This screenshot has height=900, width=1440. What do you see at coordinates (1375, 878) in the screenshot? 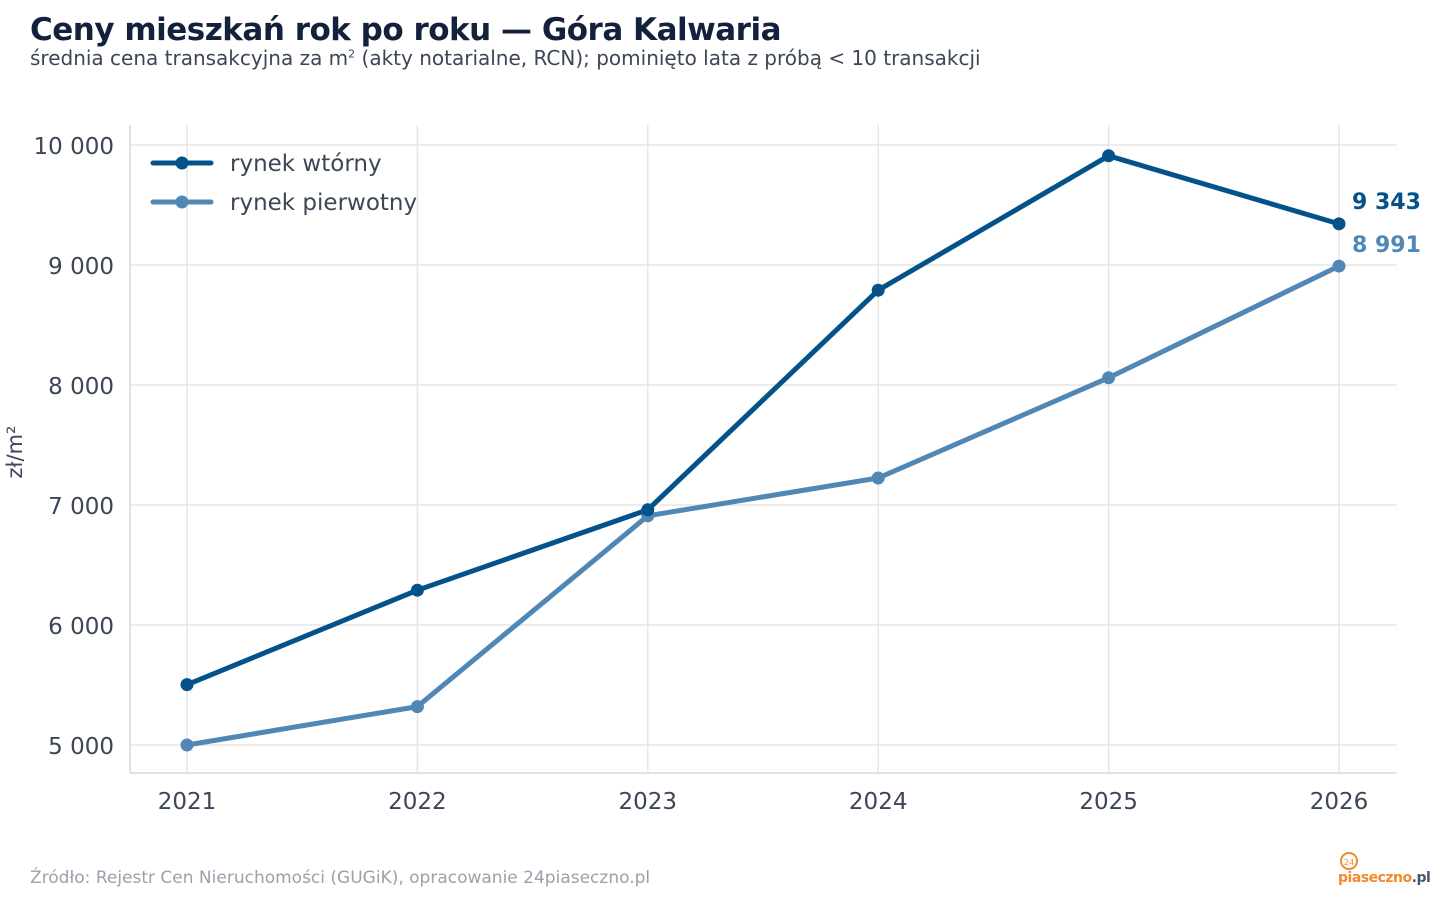
I see `logo-text-main: piaseczno` at bounding box center [1375, 878].